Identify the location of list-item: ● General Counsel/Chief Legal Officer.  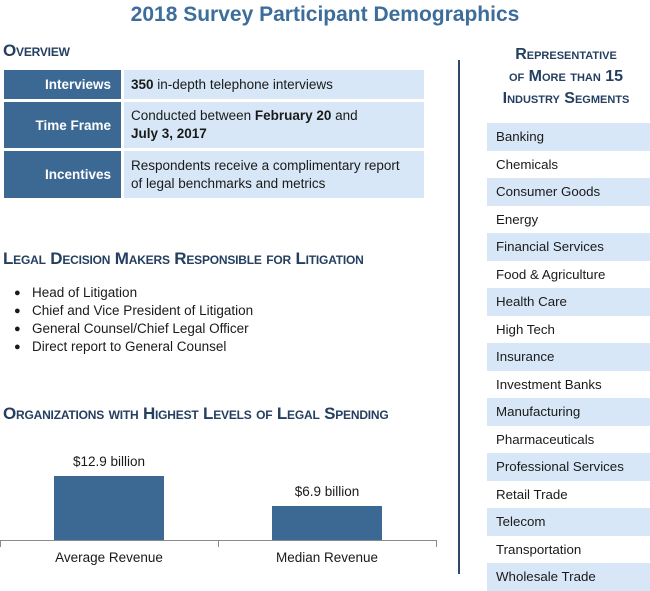
(133, 329).